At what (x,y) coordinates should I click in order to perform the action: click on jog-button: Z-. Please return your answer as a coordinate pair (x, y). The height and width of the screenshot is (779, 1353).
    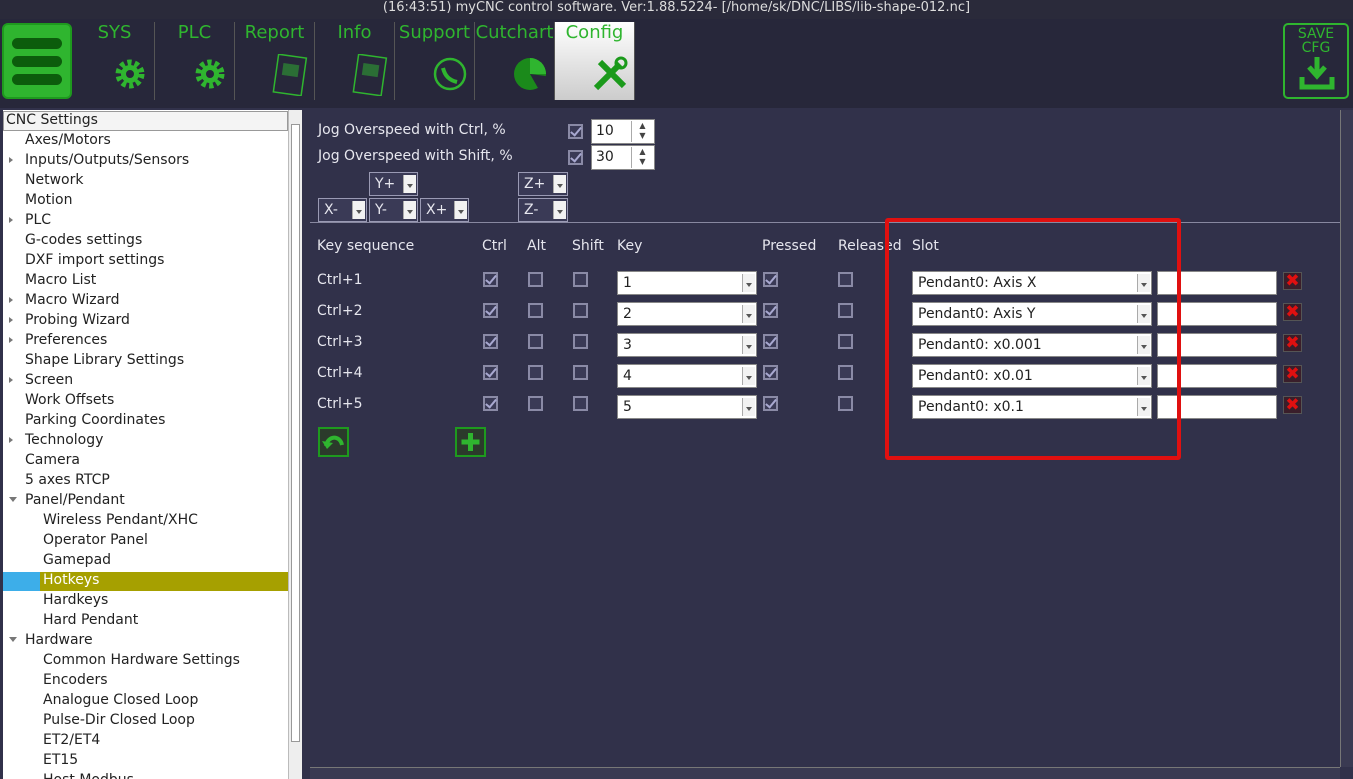
    Looking at the image, I should click on (543, 210).